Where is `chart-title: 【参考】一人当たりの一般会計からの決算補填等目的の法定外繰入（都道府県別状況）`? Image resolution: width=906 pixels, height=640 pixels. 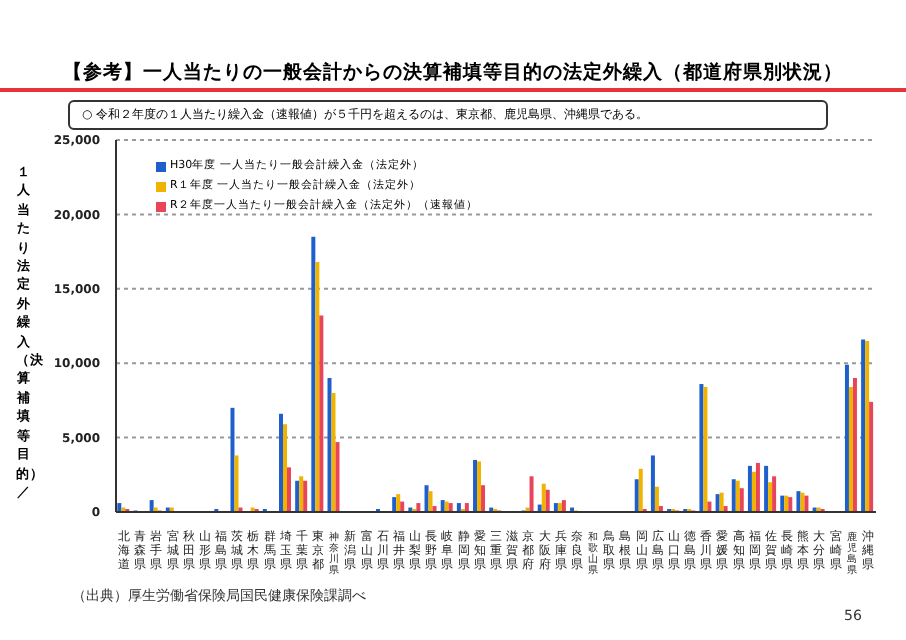
chart-title: 【参考】一人当たりの一般会計からの決算補填等目的の法定外繰入（都道府県別状況） is located at coordinates (453, 73).